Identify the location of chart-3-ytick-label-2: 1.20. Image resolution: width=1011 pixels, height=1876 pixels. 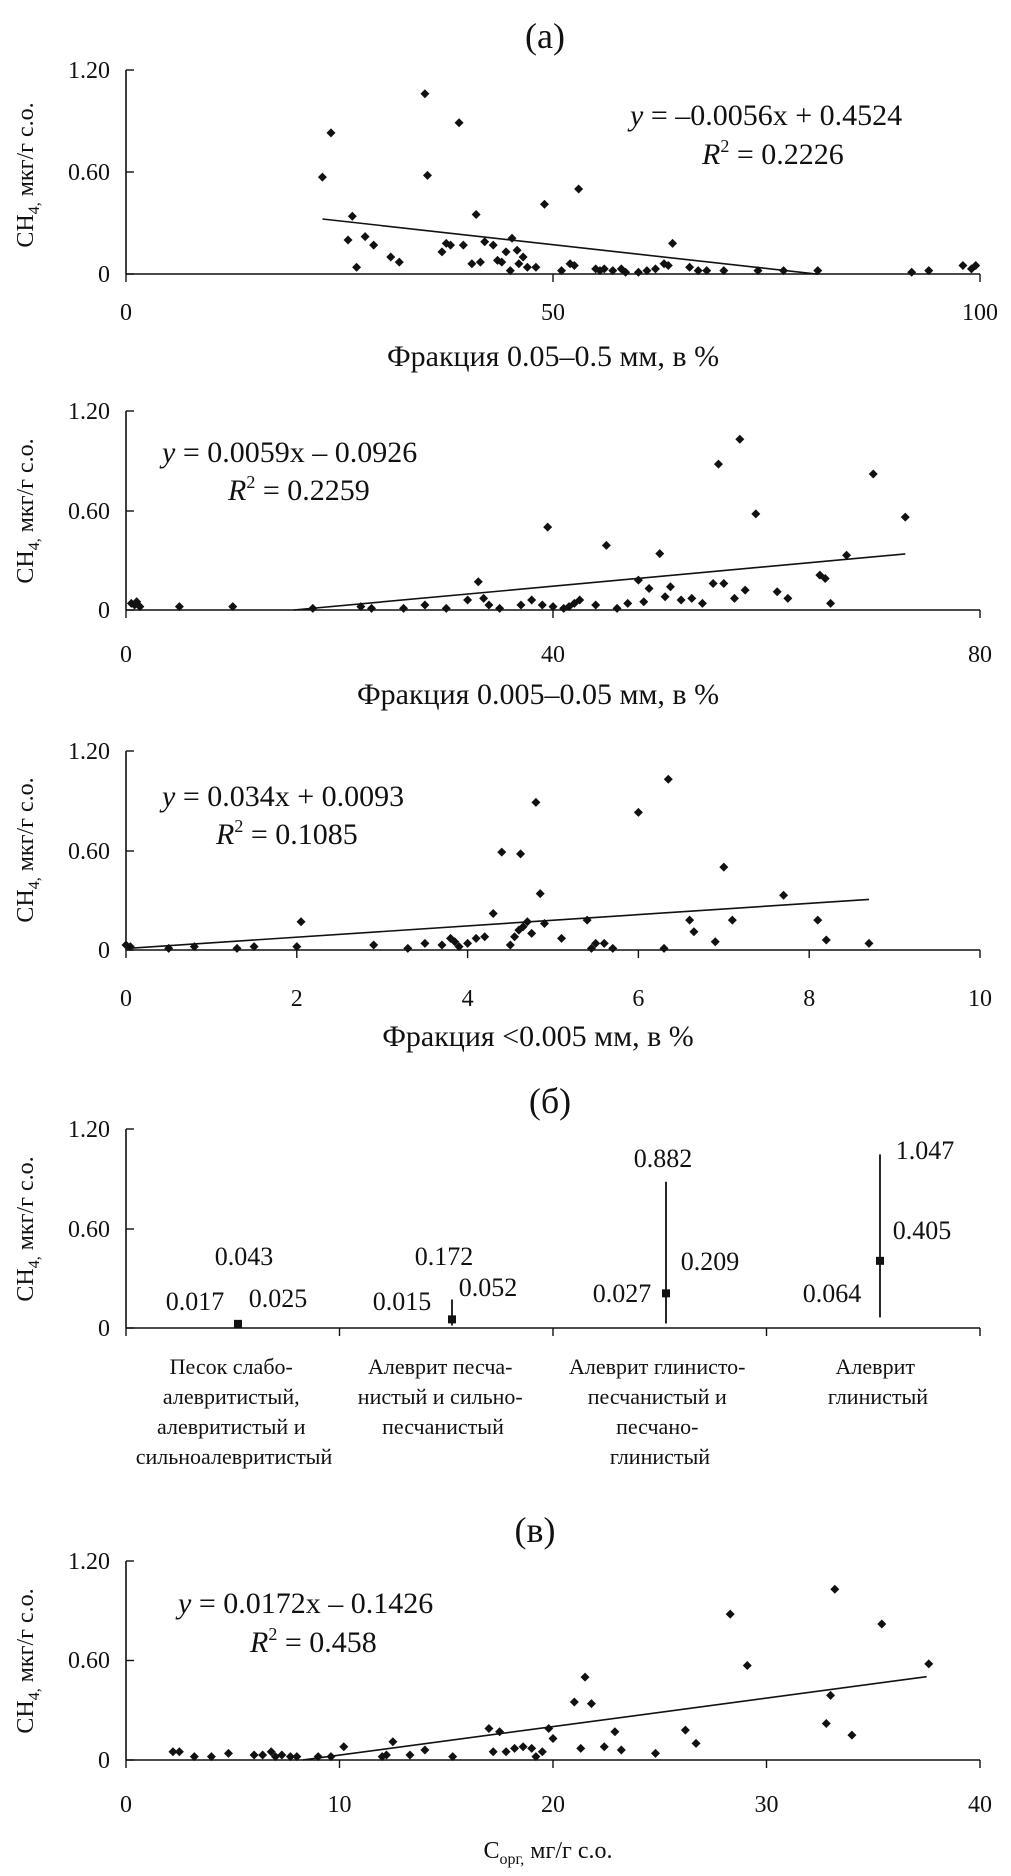
(89, 752).